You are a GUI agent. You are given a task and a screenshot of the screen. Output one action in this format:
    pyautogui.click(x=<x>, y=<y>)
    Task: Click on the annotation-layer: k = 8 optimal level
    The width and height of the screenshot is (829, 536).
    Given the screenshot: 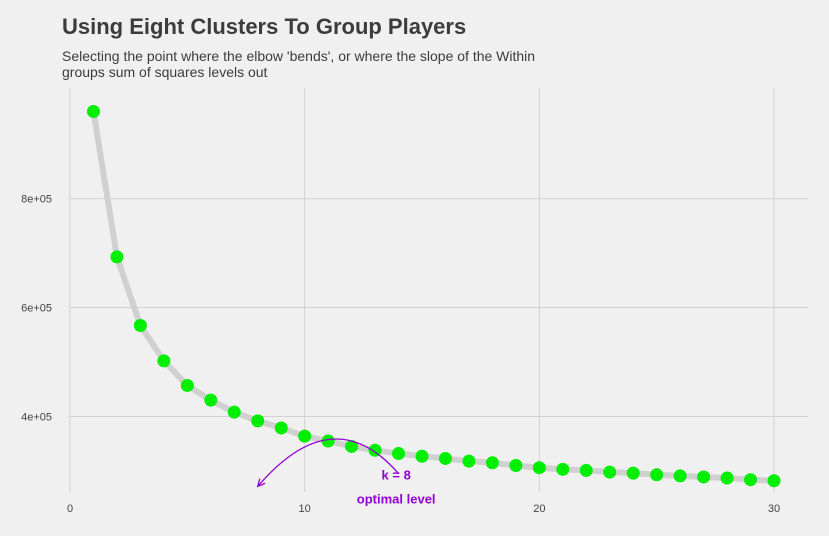 What is the action you would take?
    pyautogui.click(x=346, y=472)
    